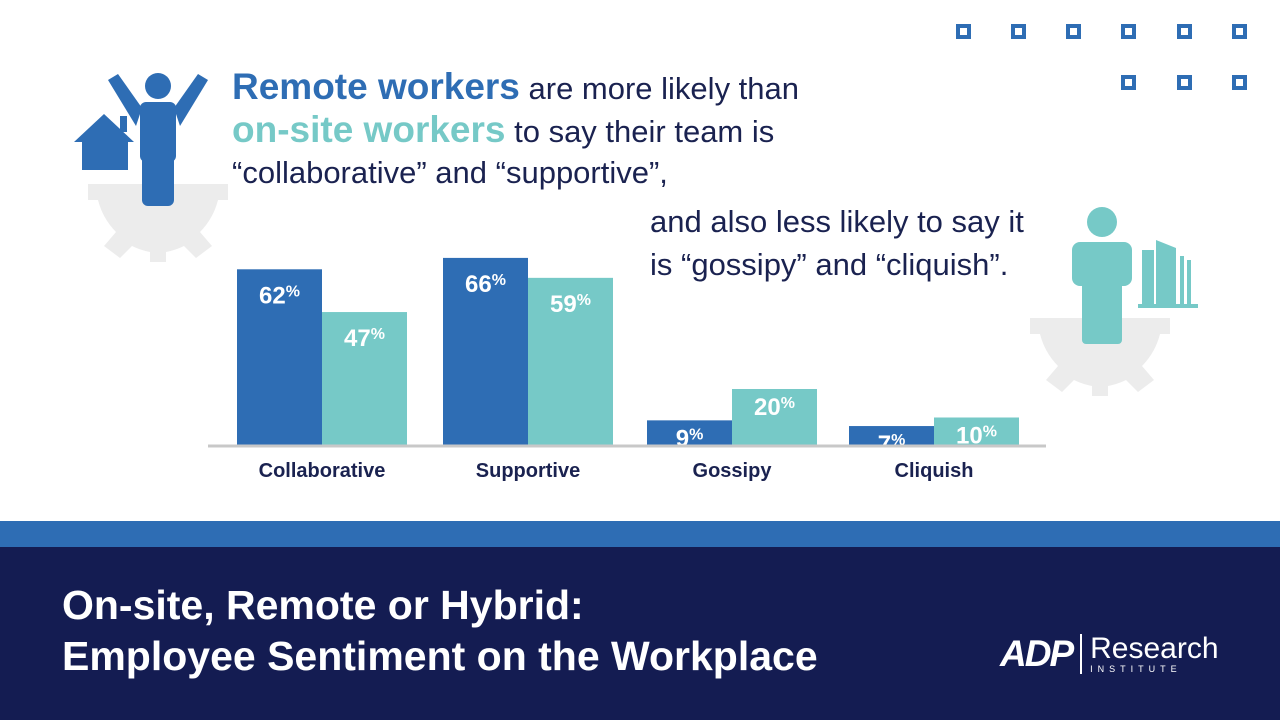  What do you see at coordinates (322, 471) in the screenshot?
I see `category-label: Collaborative` at bounding box center [322, 471].